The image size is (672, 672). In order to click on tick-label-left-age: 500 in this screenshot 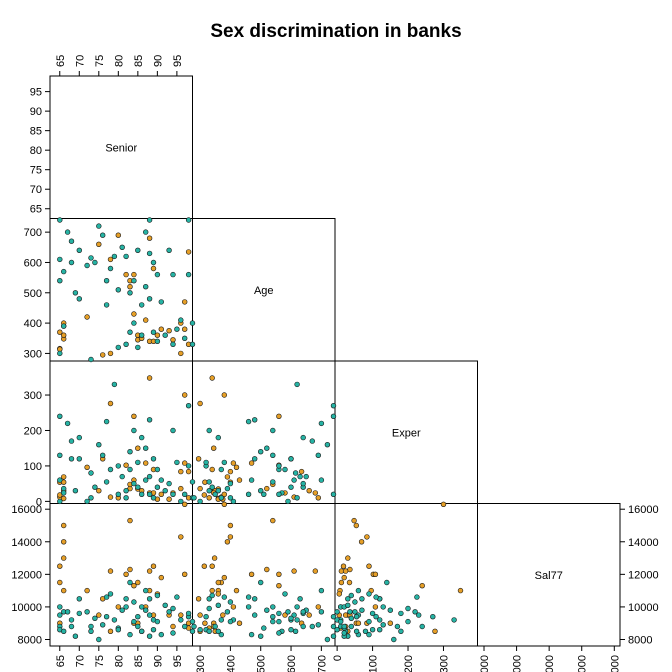, I will do `click(33, 294)`.